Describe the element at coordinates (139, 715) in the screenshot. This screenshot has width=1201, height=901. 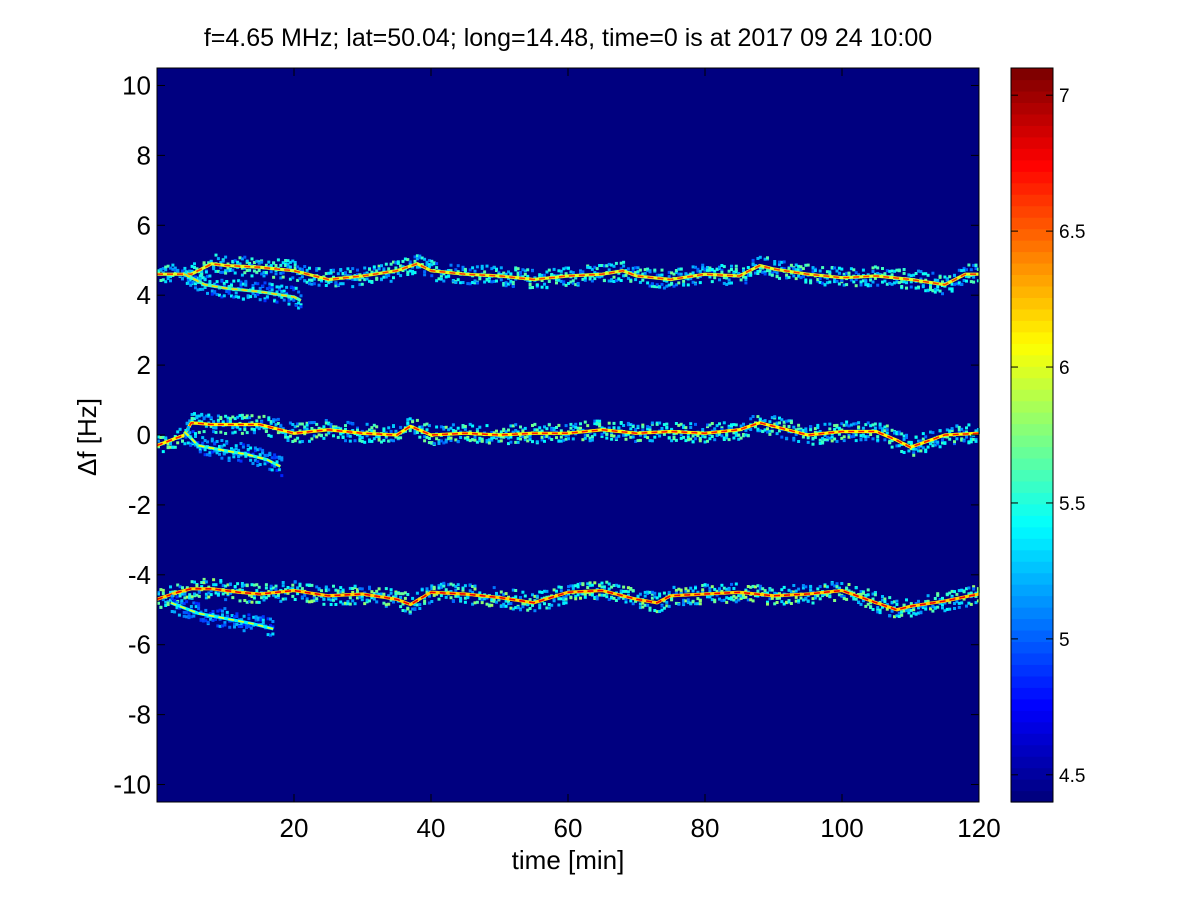
I see `y-tick-label: -8` at that location.